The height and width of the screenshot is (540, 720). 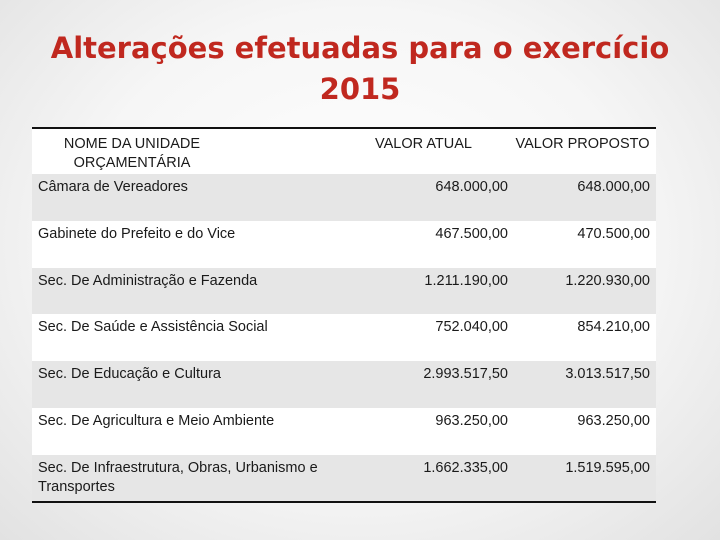 I want to click on slide-title-line-1: Alterações efetuadas para o exercício, so click(x=360, y=48).